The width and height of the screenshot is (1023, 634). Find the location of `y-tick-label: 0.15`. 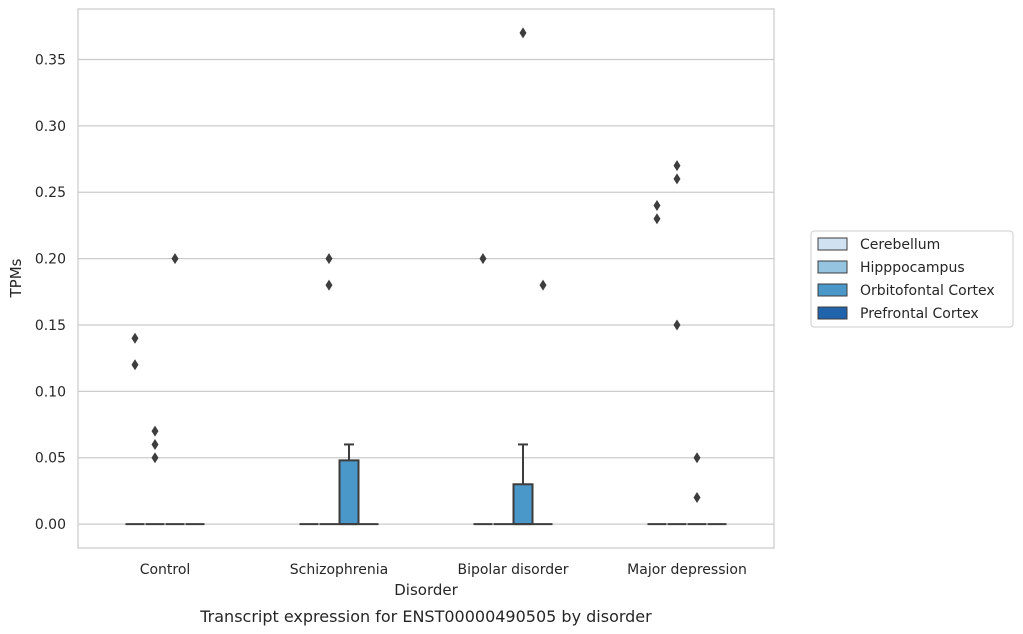

y-tick-label: 0.15 is located at coordinates (50, 326).